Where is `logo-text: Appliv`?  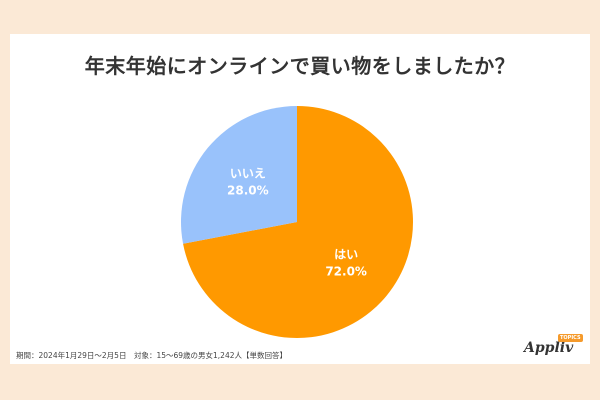
logo-text: Appliv is located at coordinates (549, 348).